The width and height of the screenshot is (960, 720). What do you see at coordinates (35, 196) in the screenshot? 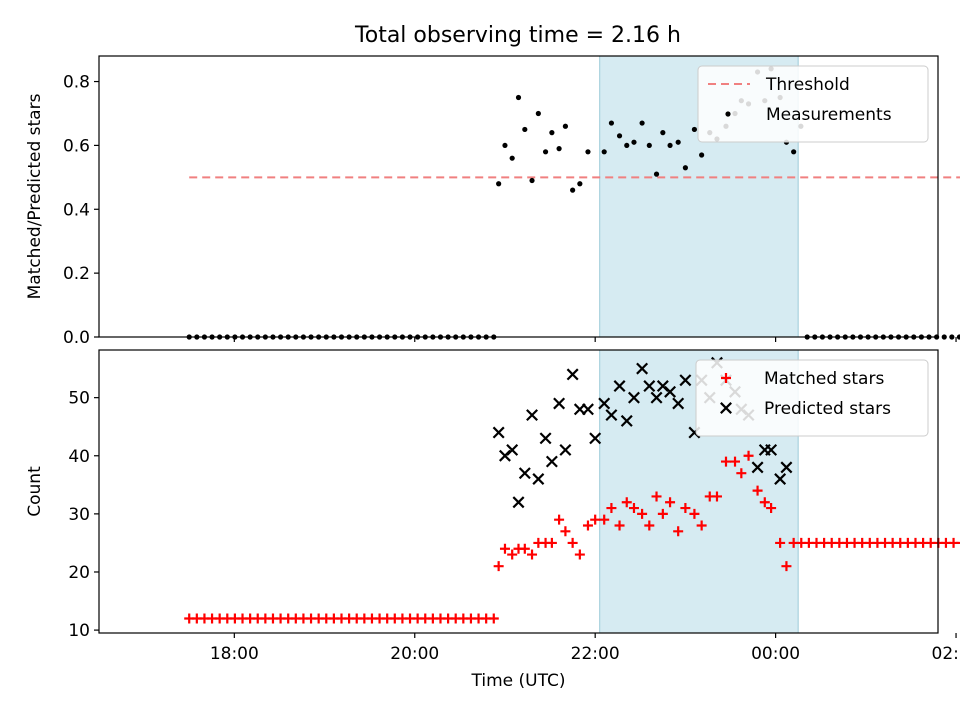
I see `y-axis-label: Matched/Predicted stars` at bounding box center [35, 196].